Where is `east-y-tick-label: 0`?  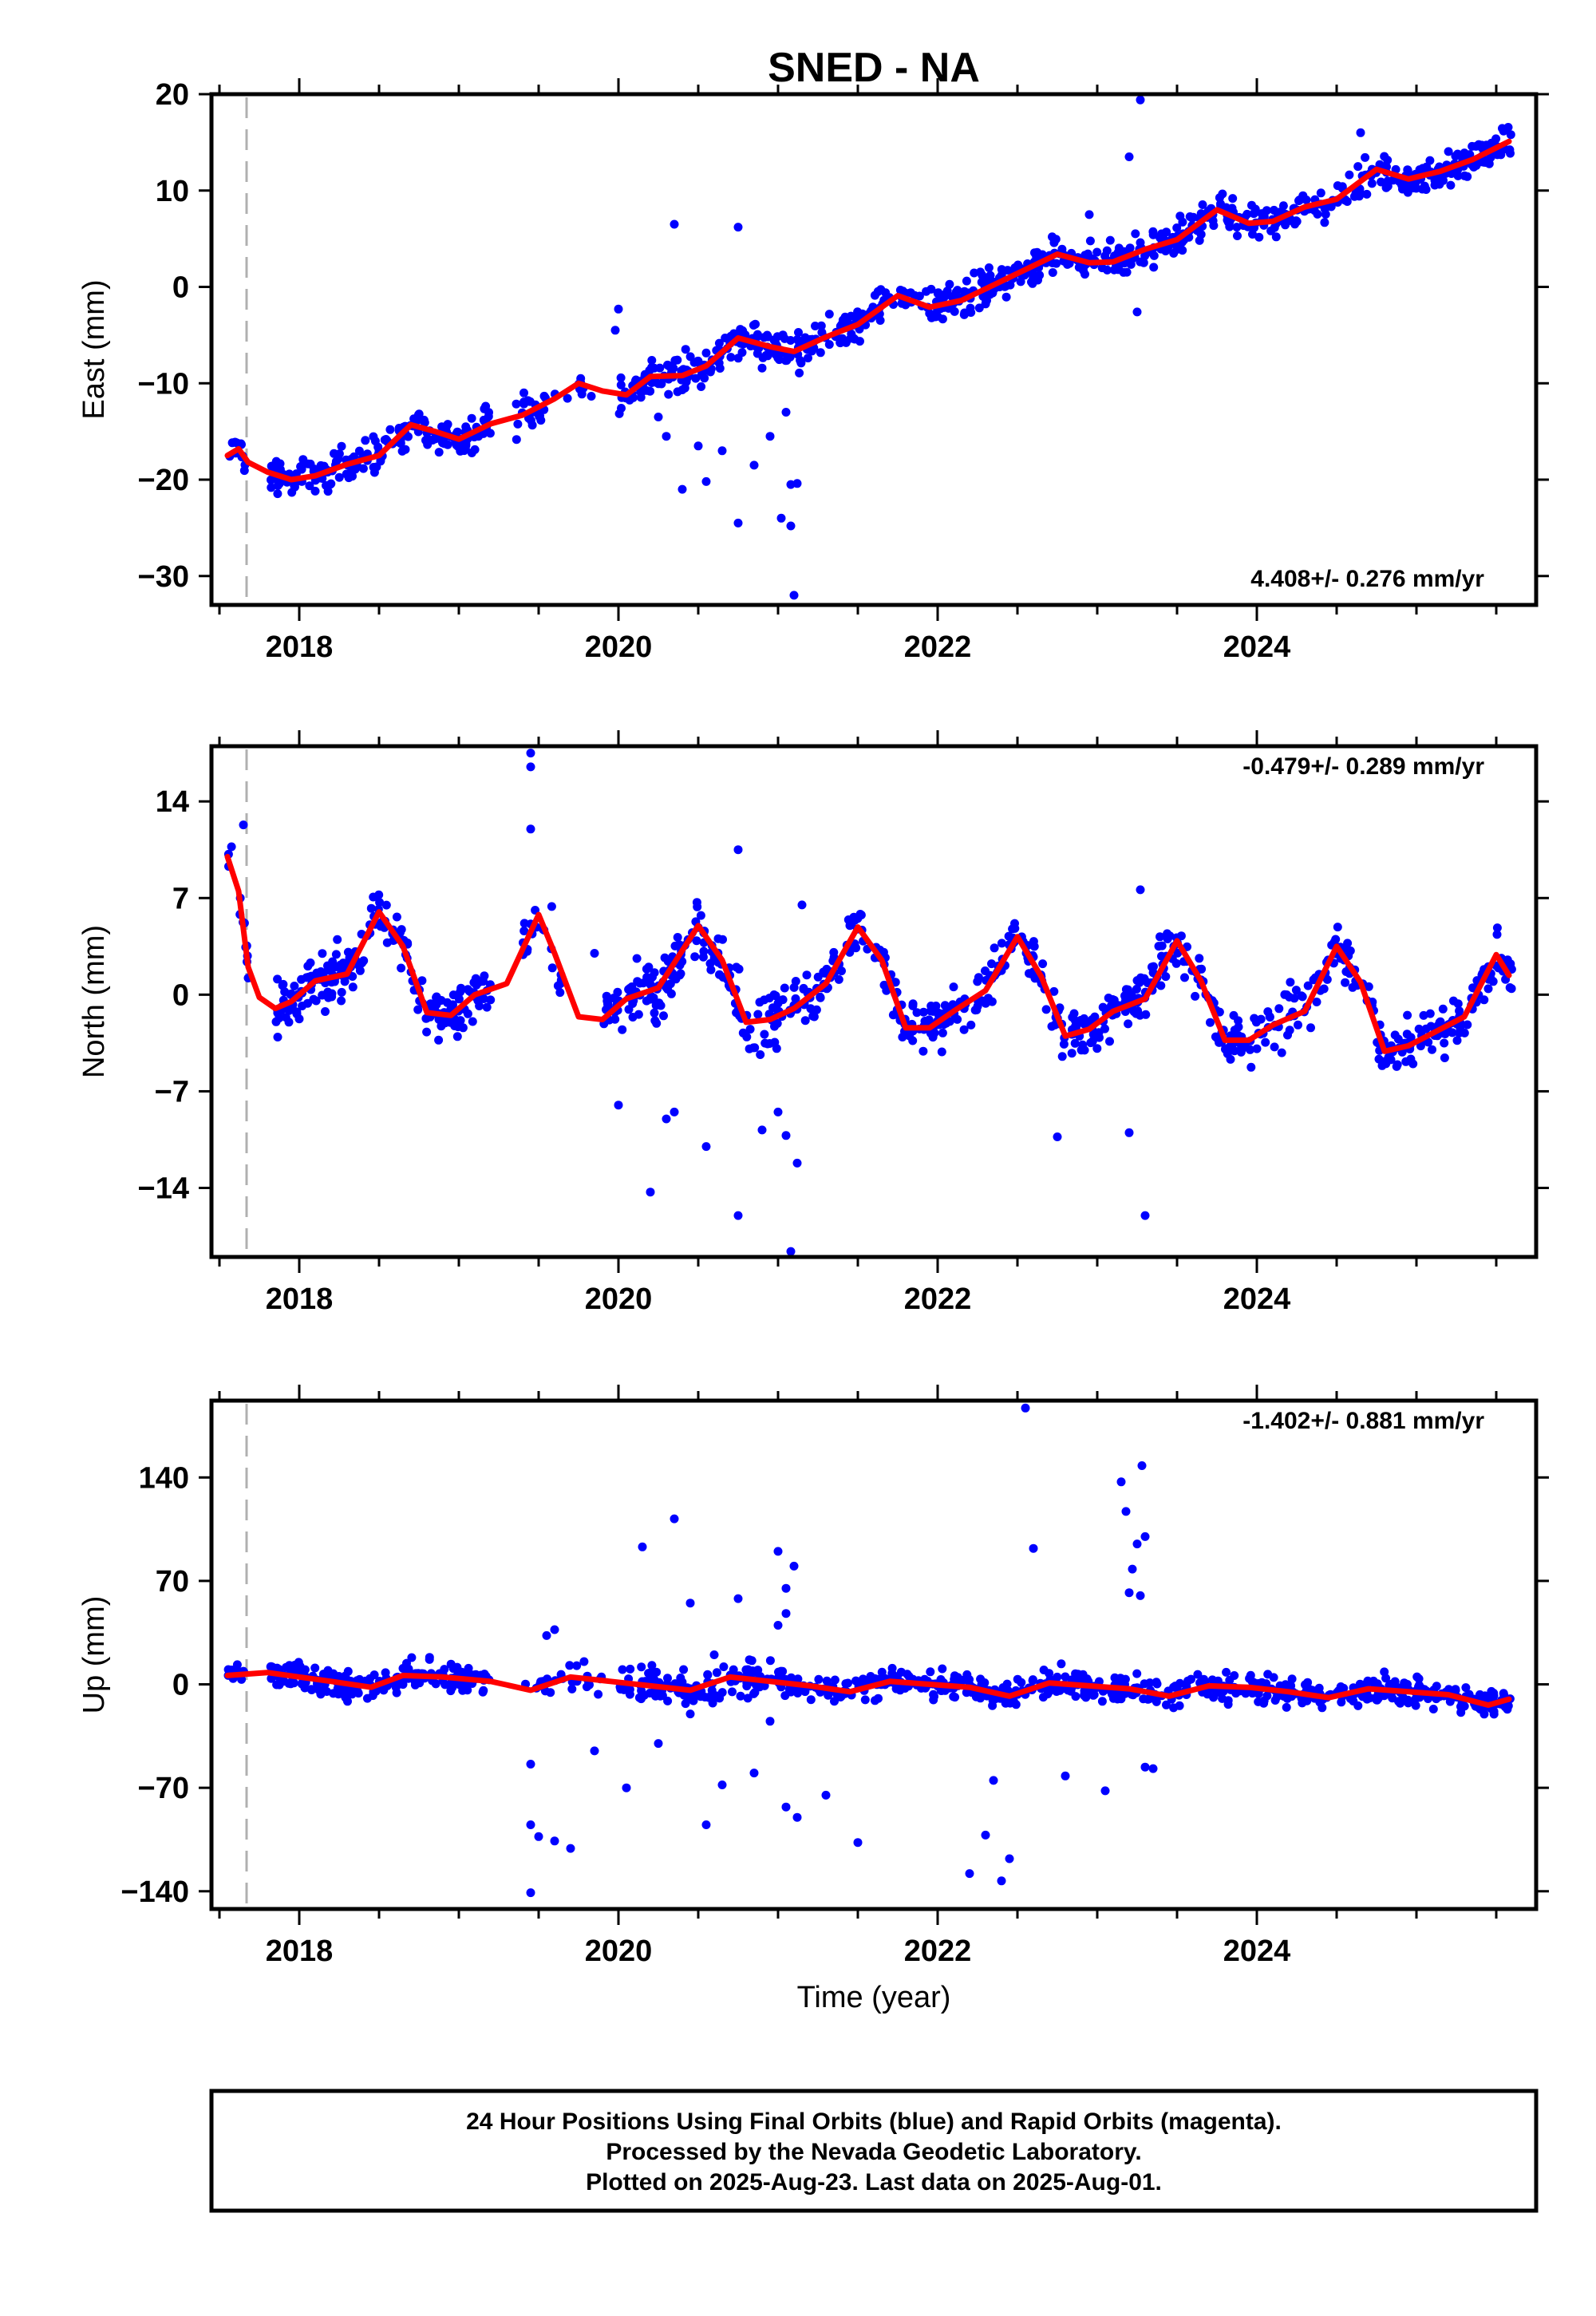
east-y-tick-label: 0 is located at coordinates (180, 288).